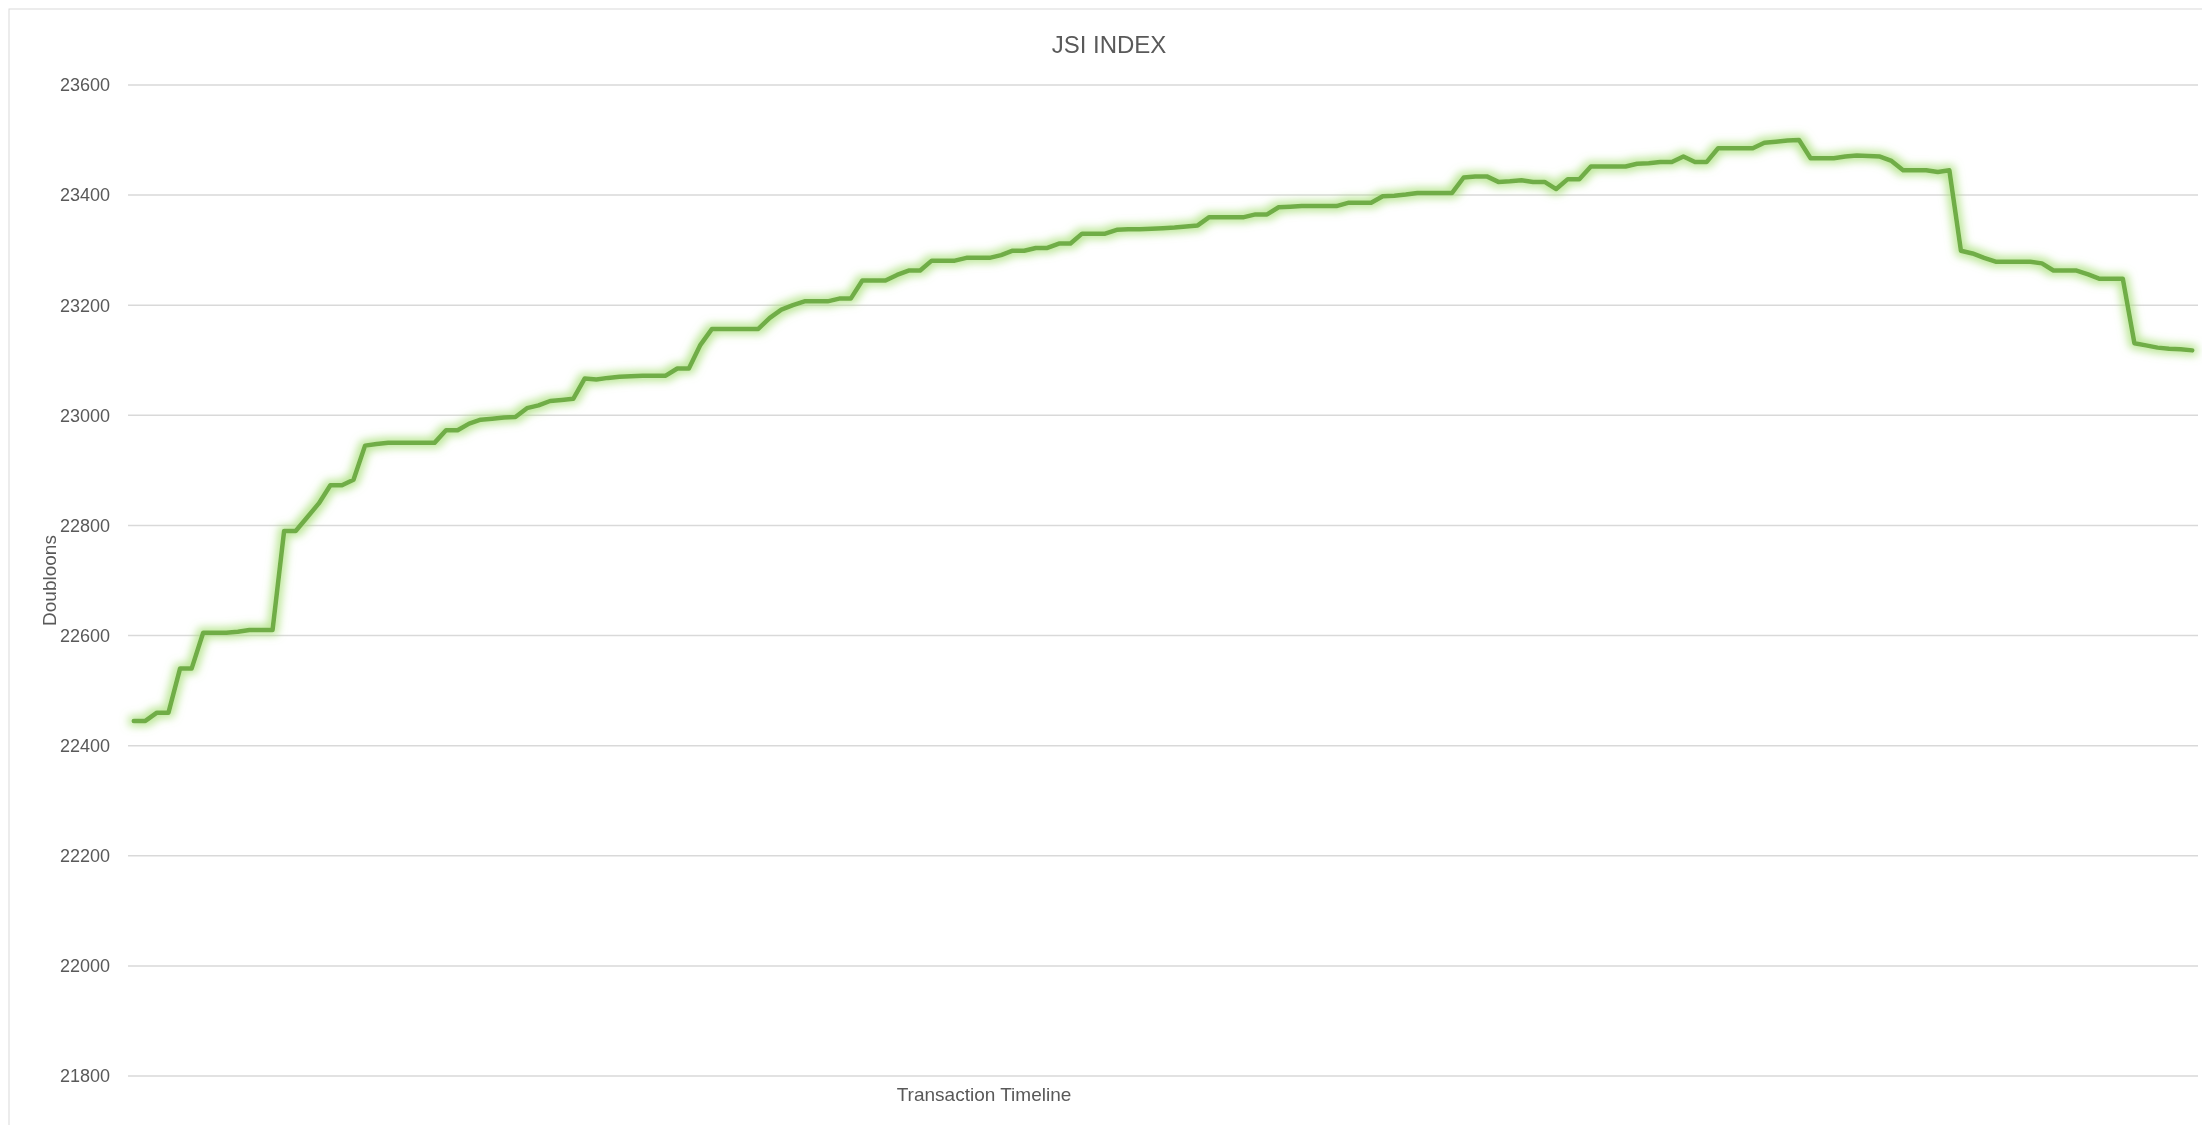  What do you see at coordinates (984, 1094) in the screenshot?
I see `x-axis-title: Transaction Timeline` at bounding box center [984, 1094].